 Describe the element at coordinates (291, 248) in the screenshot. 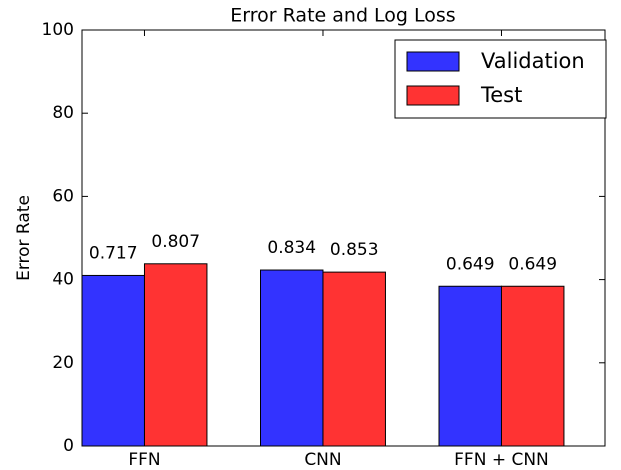

I see `data-label: 0.834` at that location.